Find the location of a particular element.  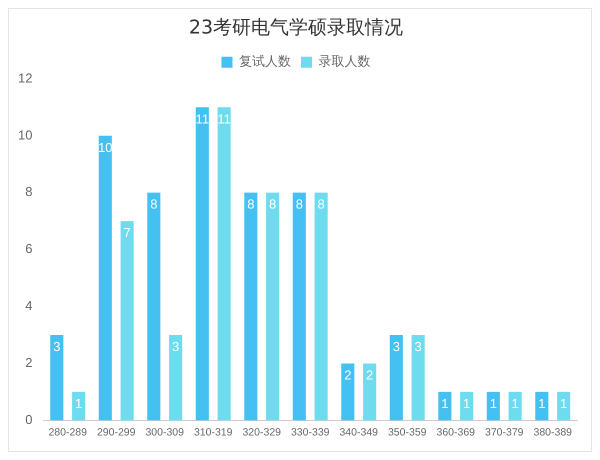

x-tick-label: 320-329 is located at coordinates (262, 432).